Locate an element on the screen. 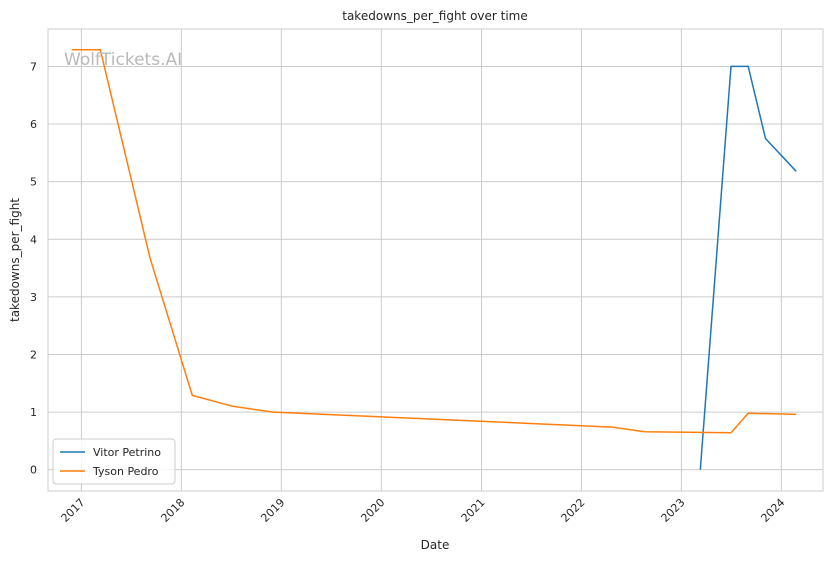 This screenshot has width=832, height=561. y-tick-label: 1 is located at coordinates (33, 412).